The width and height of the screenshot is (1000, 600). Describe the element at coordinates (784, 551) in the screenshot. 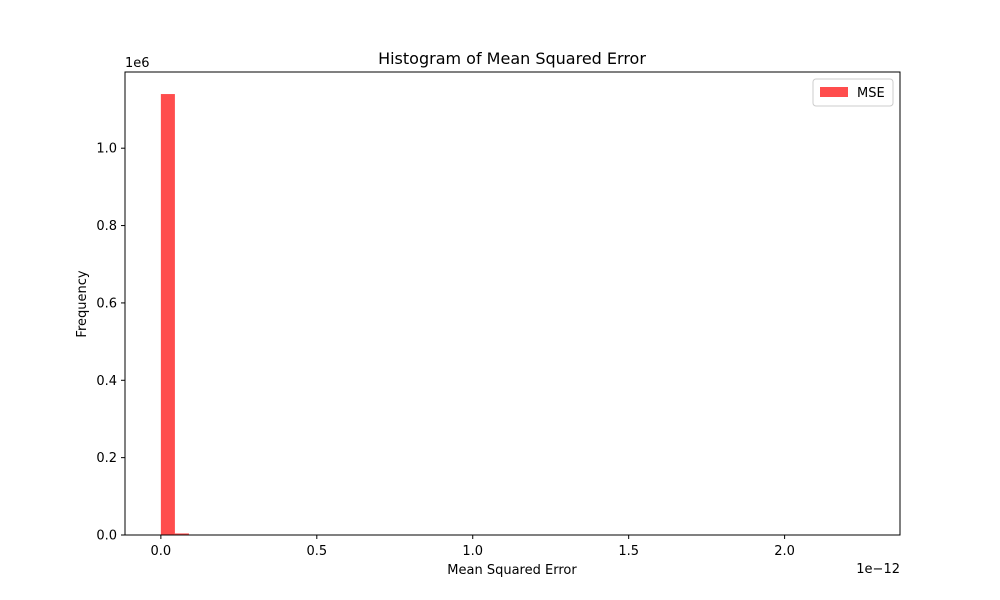

I see `x-tick-label: 2.0` at that location.